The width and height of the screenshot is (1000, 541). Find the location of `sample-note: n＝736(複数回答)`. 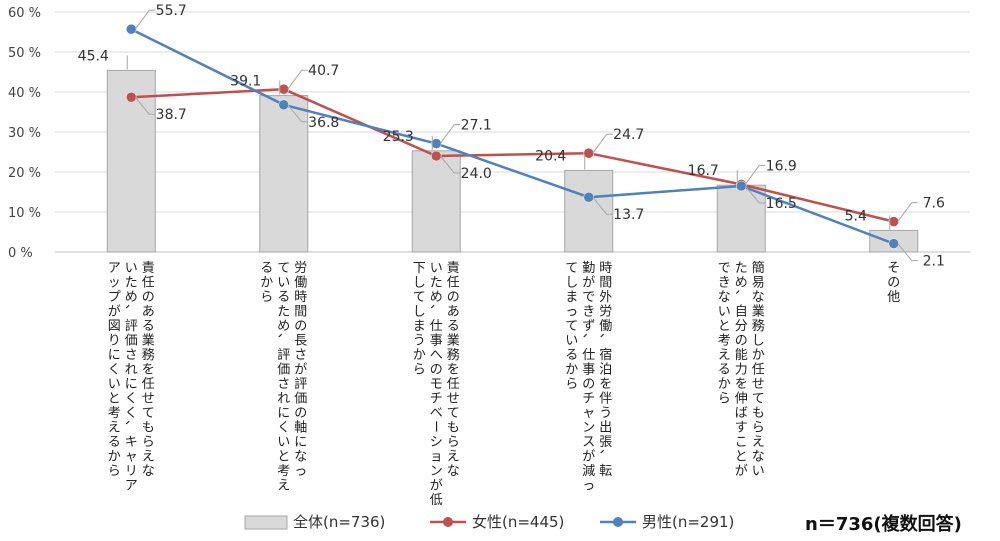

sample-note: n＝736(複数回答) is located at coordinates (883, 524).